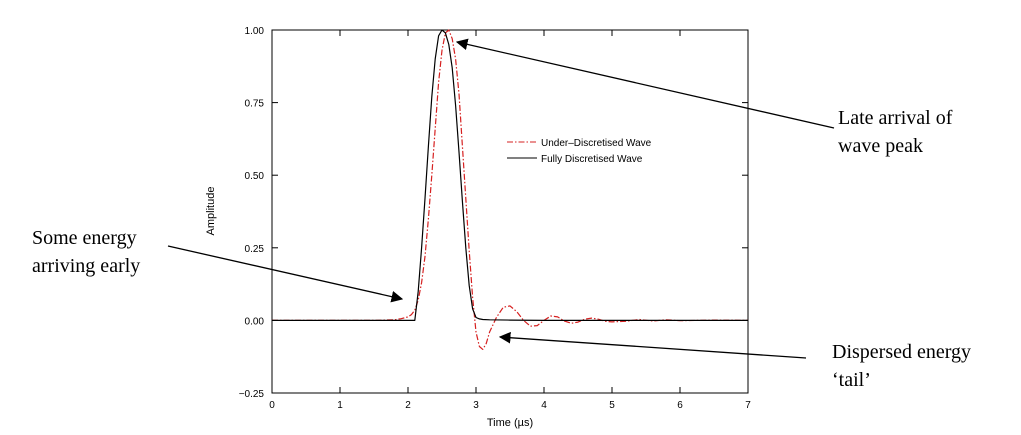 The width and height of the screenshot is (1021, 435). I want to click on annotation-late-arrival: Late arrival of wave peak, so click(704, 97).